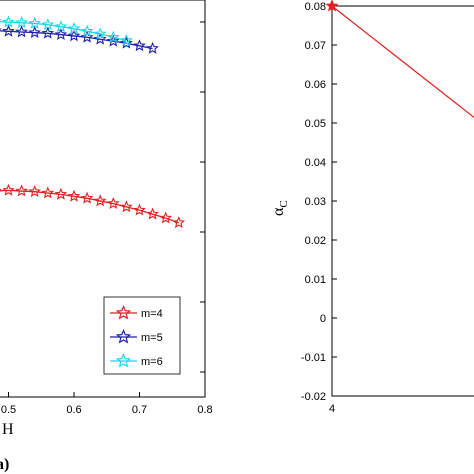  Describe the element at coordinates (280, 208) in the screenshot. I see `right-y-axis-label: αC` at that location.